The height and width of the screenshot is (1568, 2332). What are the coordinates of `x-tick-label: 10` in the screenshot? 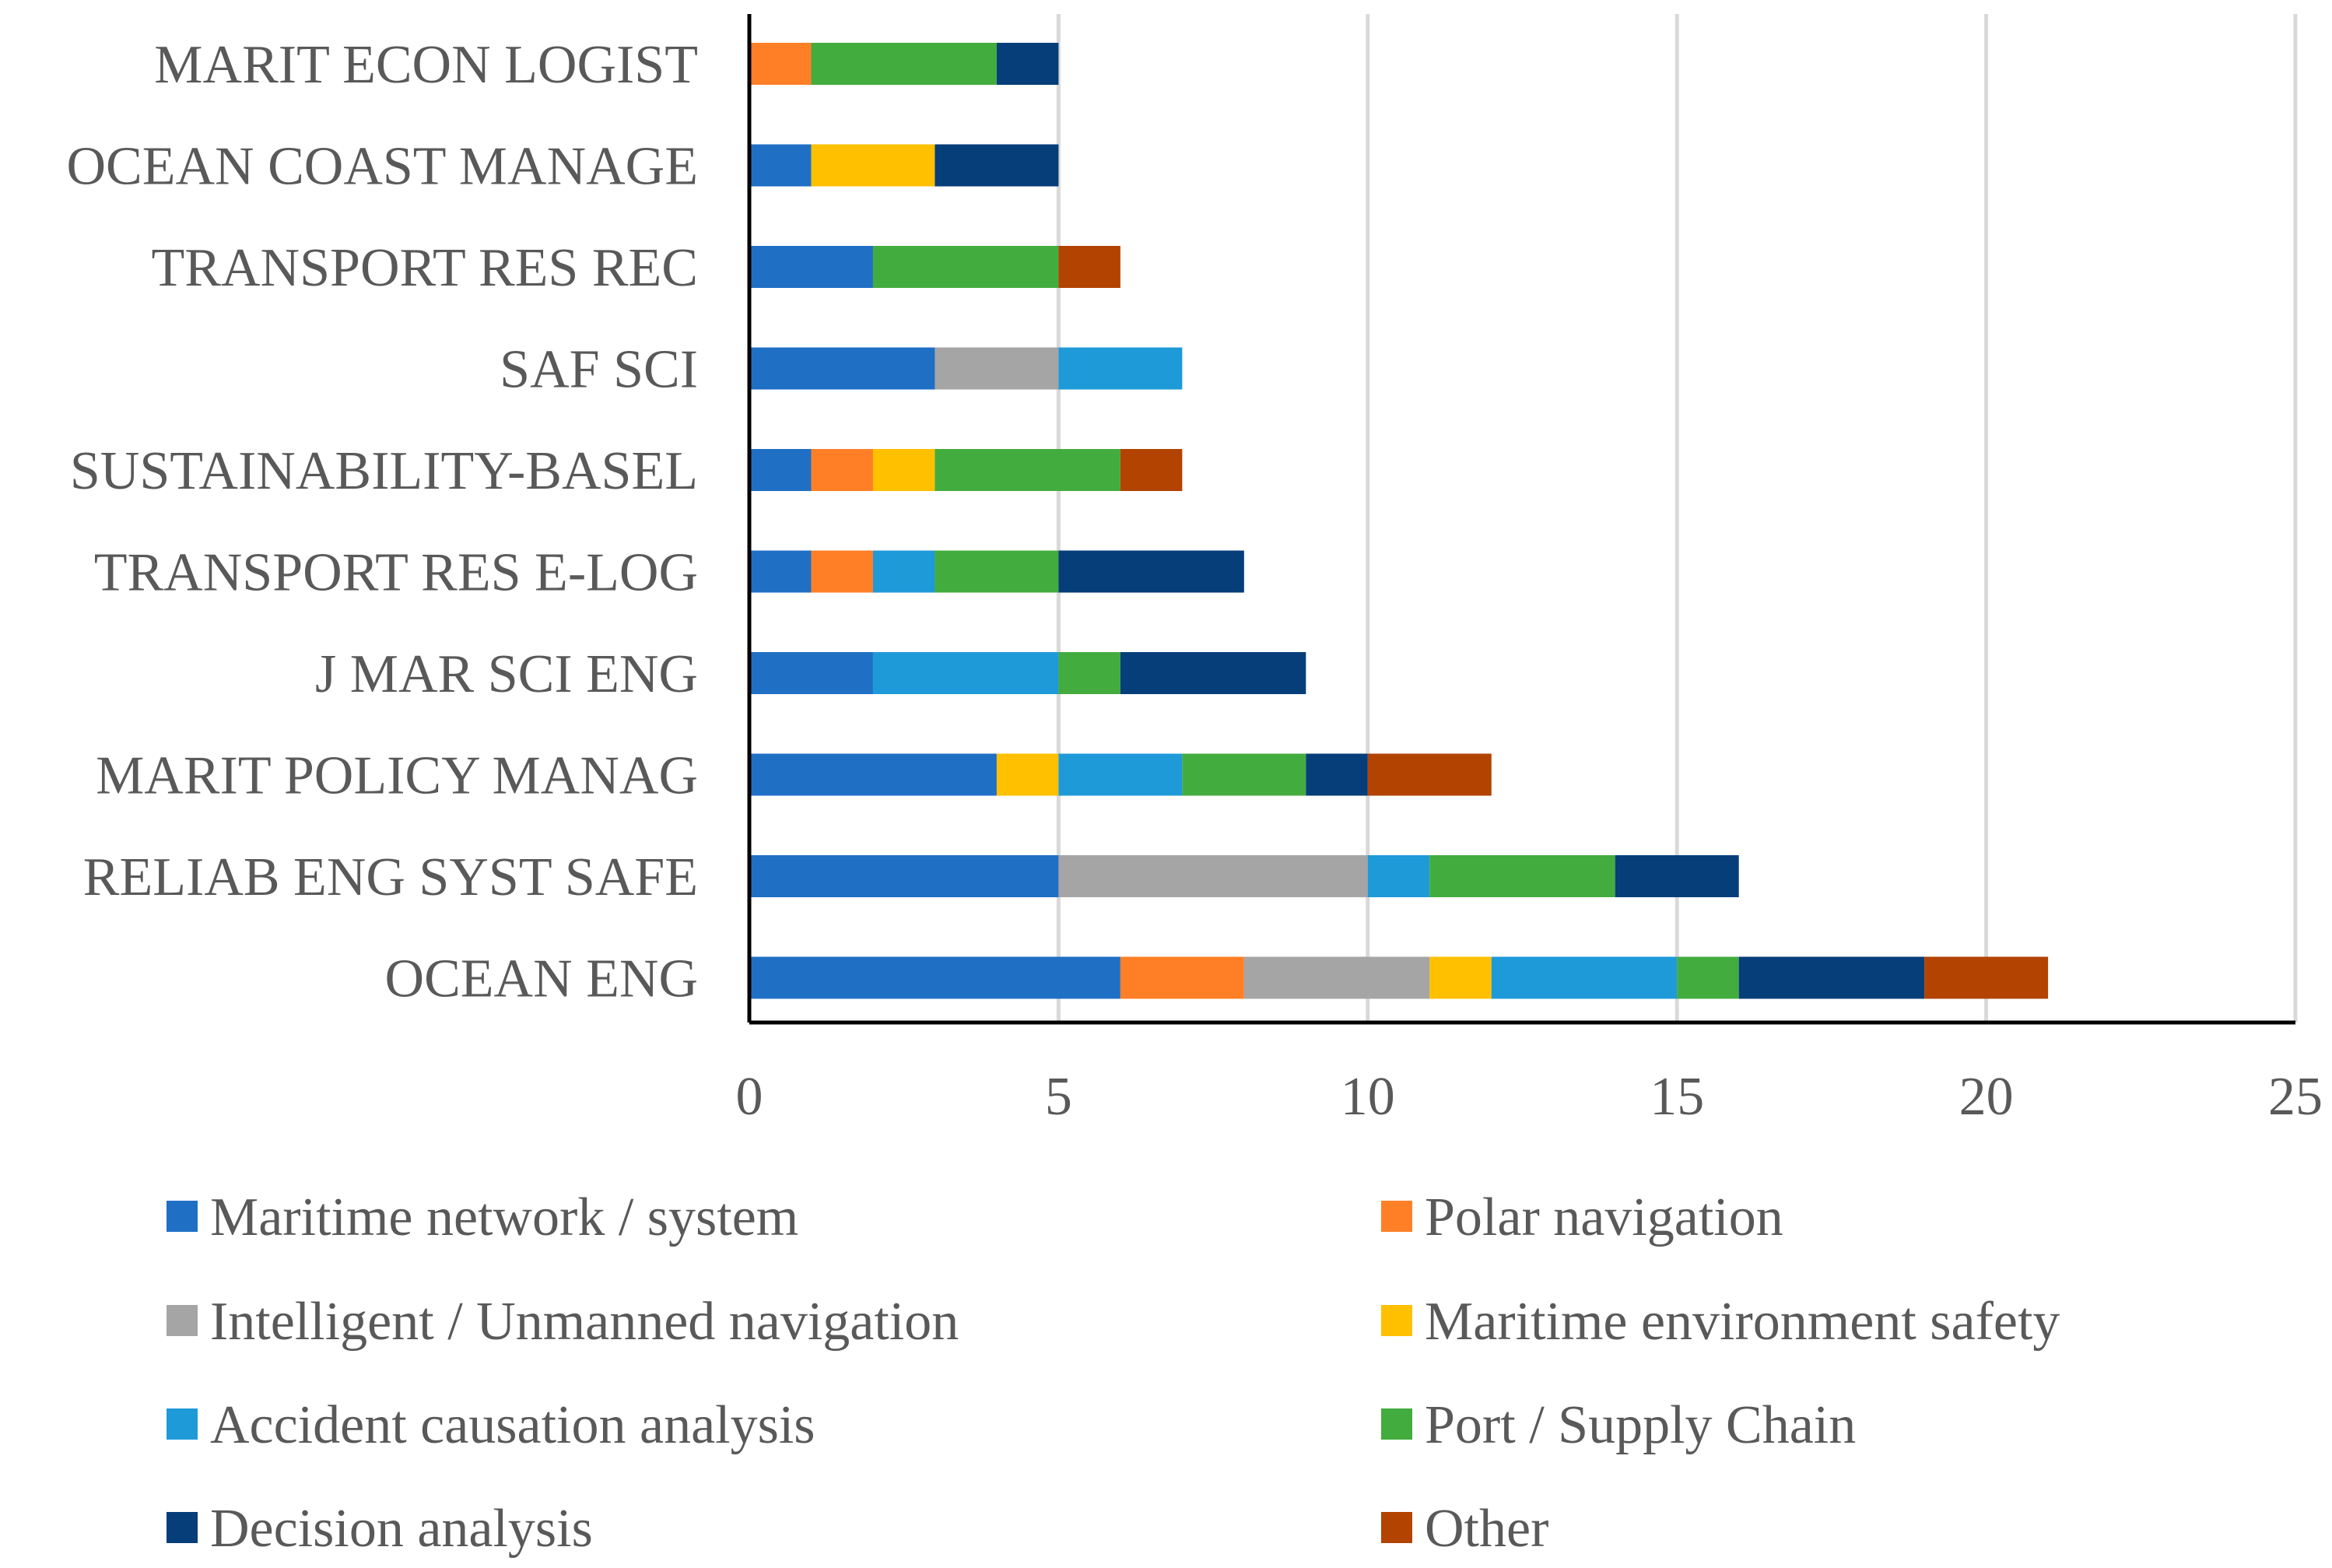 It's located at (1368, 1097).